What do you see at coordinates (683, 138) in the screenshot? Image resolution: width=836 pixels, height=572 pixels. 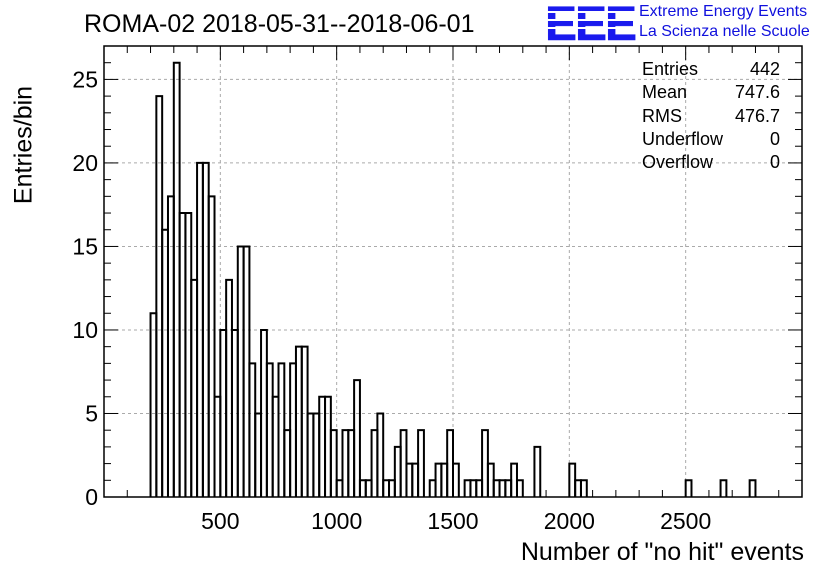 I see `stat-label: Underflow` at bounding box center [683, 138].